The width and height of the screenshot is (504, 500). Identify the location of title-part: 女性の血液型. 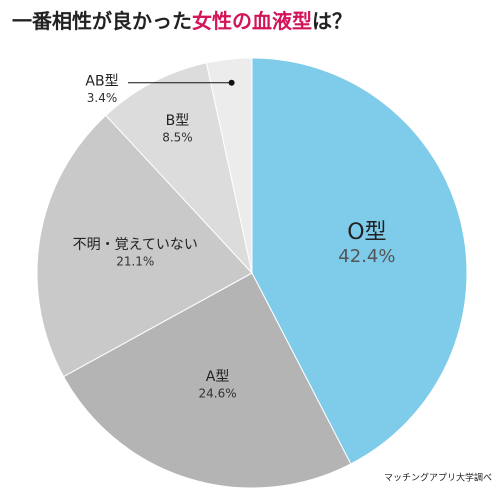
(252, 21).